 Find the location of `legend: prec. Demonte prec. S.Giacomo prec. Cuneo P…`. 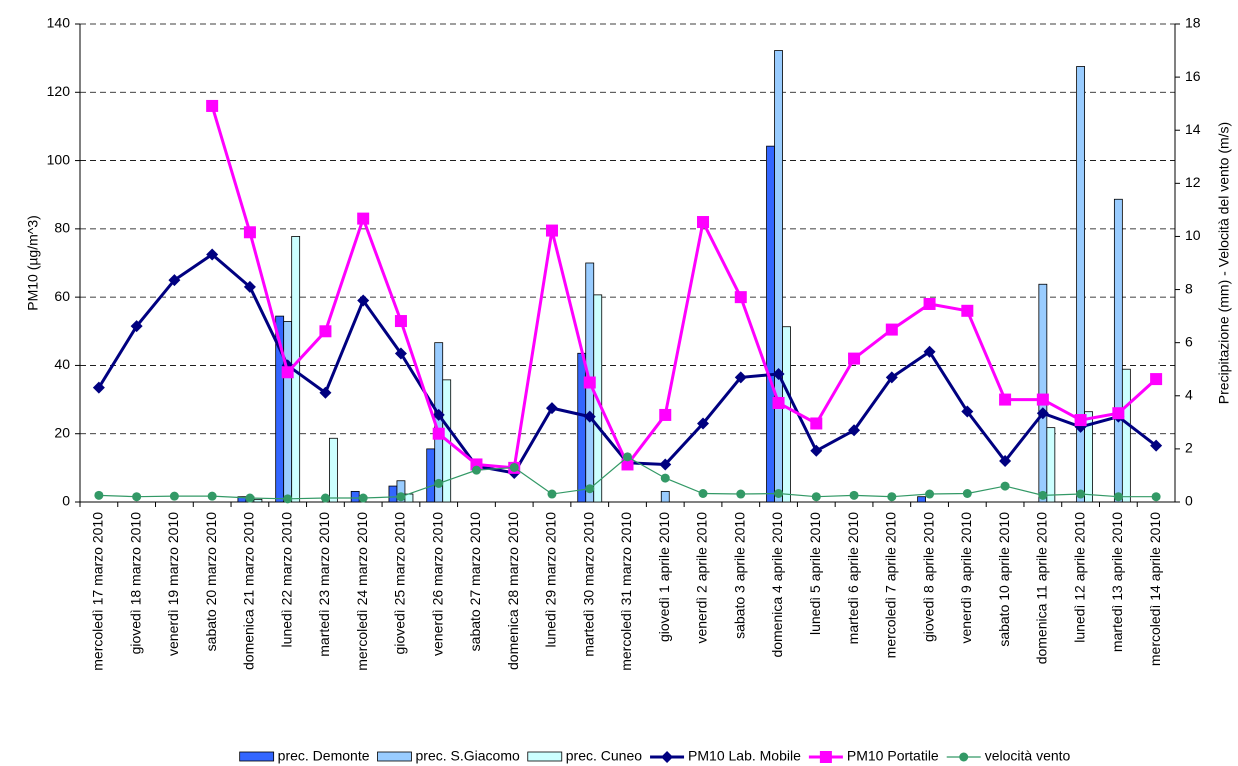

legend: prec. Demonte prec. S.Giacomo prec. Cuneo P… is located at coordinates (655, 756).